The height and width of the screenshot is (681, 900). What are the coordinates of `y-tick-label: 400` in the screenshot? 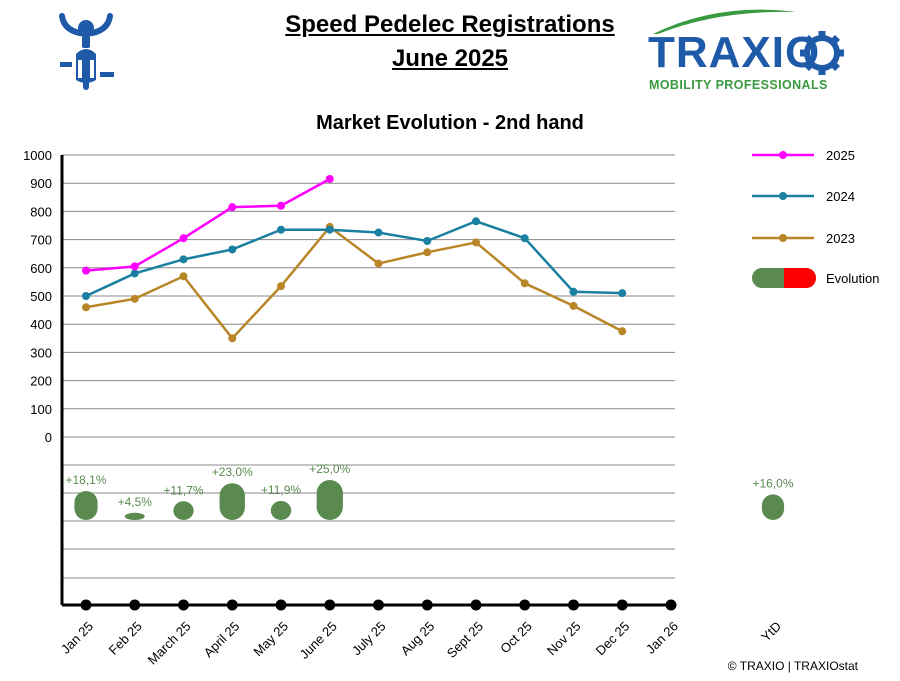 It's located at (41, 324).